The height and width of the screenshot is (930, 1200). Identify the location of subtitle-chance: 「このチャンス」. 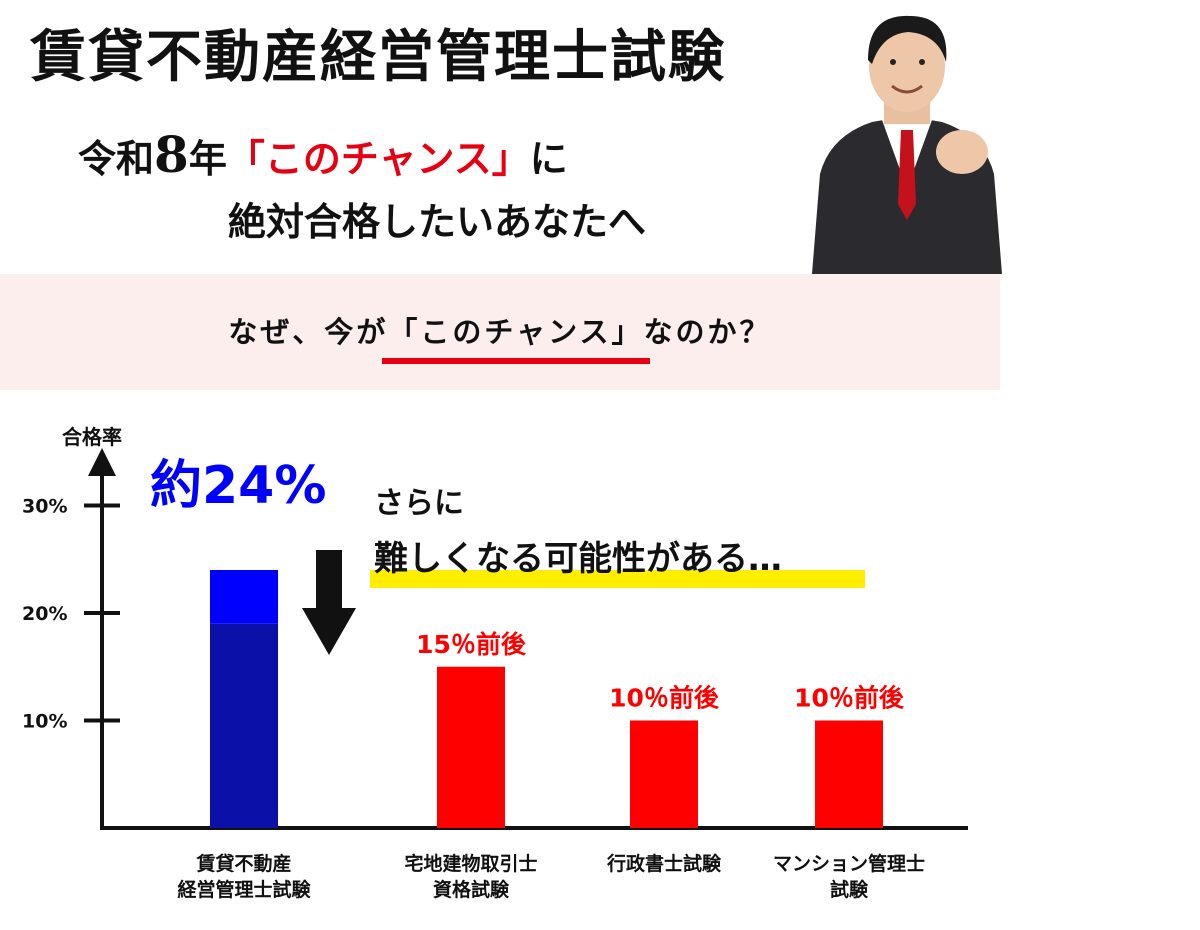
(378, 158).